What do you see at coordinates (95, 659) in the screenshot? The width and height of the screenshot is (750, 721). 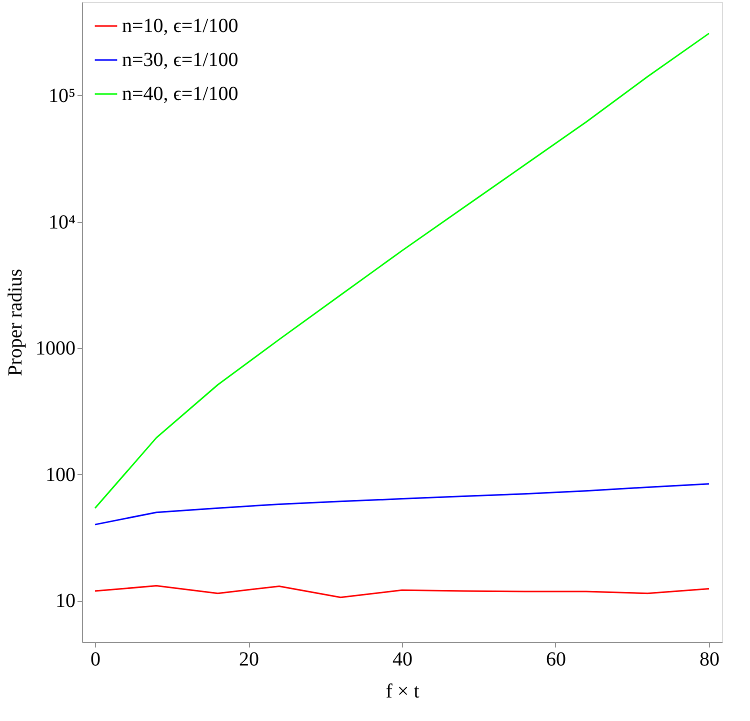 I see `x-tick-label: 0` at bounding box center [95, 659].